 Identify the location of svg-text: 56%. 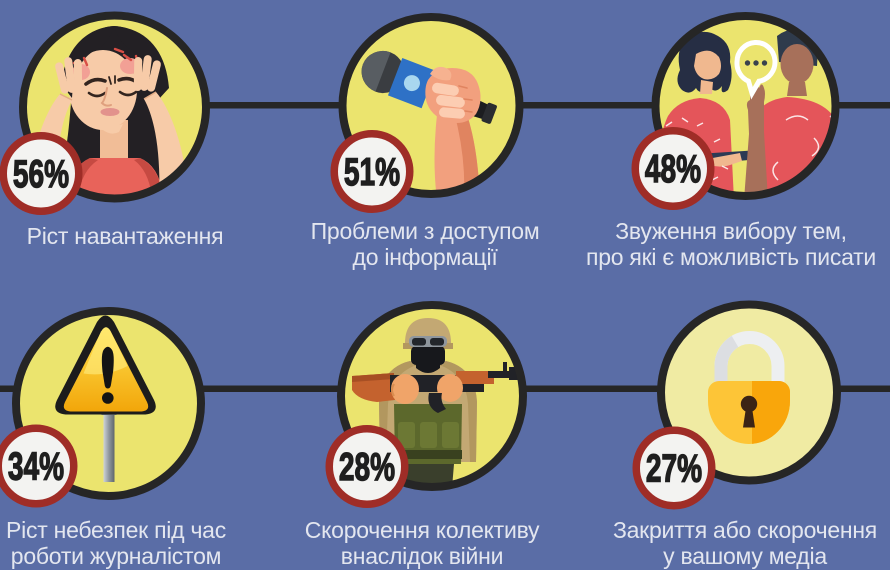
(41, 175).